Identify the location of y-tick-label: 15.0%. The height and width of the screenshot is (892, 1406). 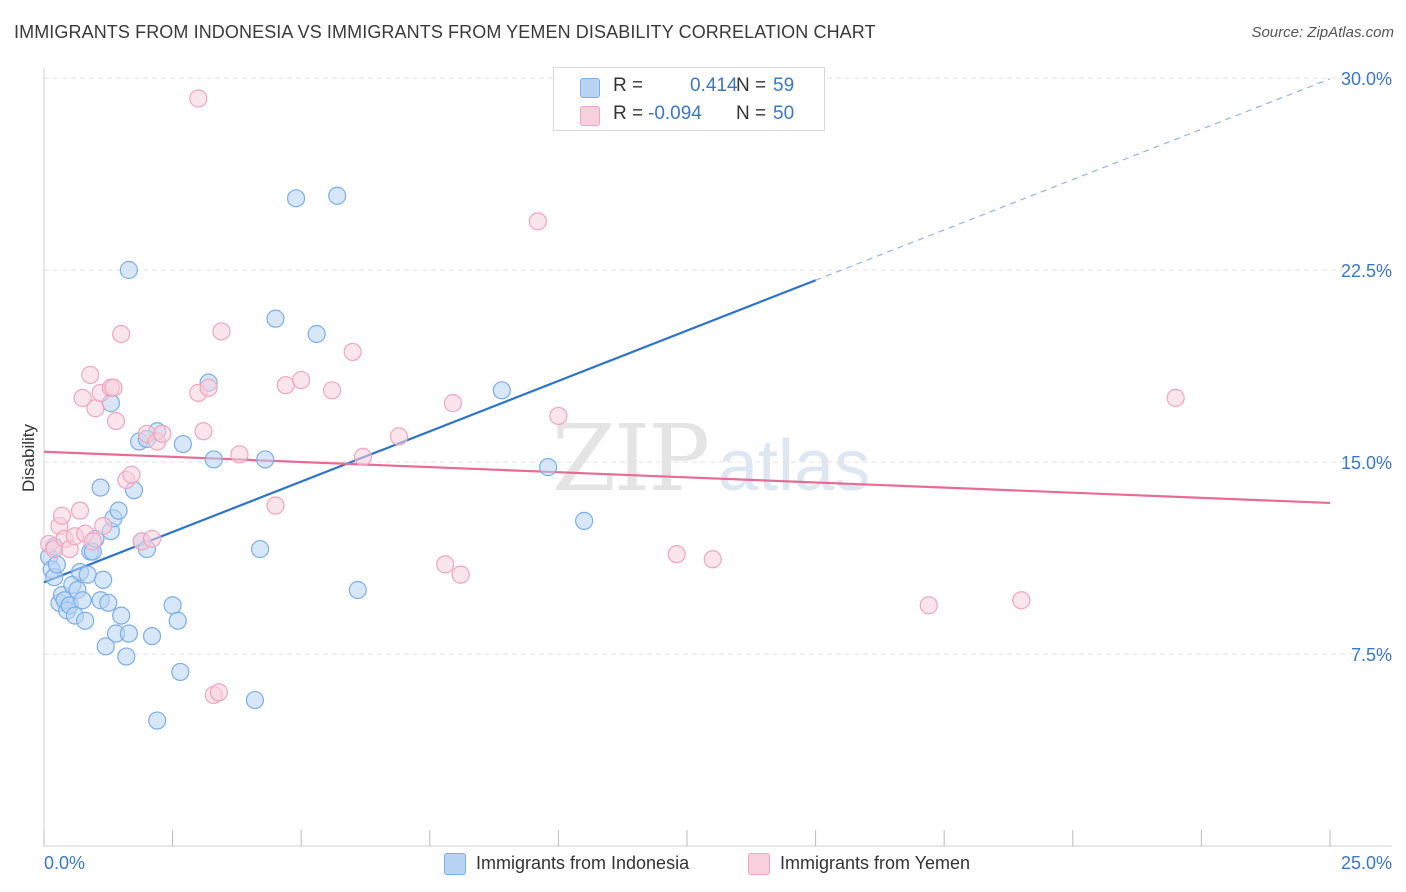
(1366, 463).